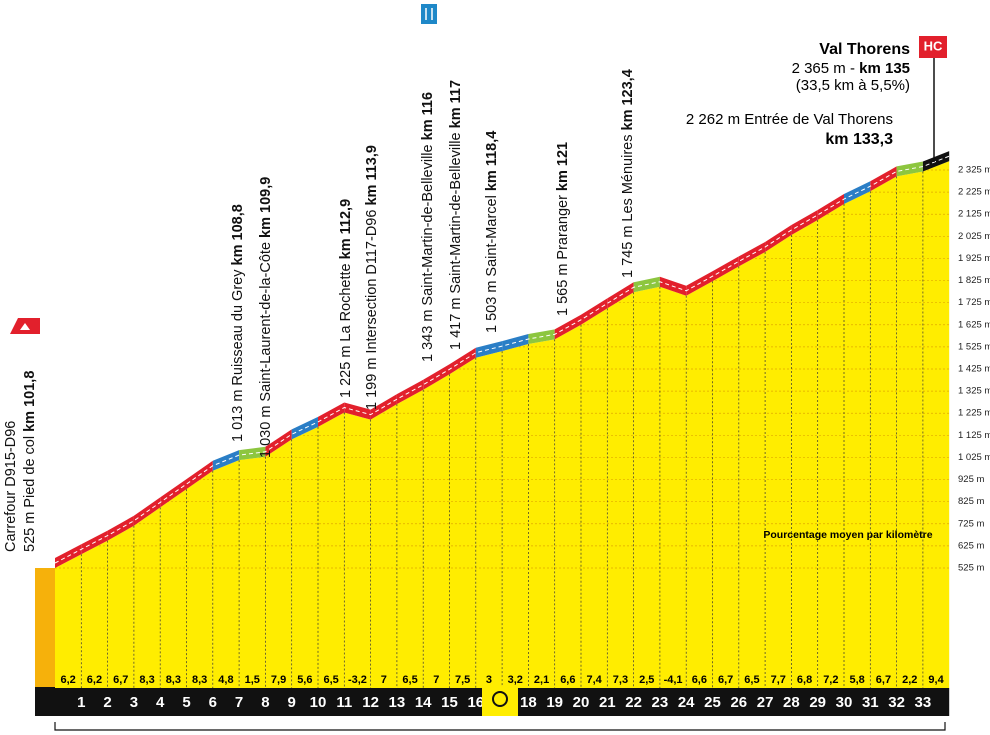 The width and height of the screenshot is (990, 735). Describe the element at coordinates (436, 680) in the screenshot. I see `gradient-label: 7` at that location.